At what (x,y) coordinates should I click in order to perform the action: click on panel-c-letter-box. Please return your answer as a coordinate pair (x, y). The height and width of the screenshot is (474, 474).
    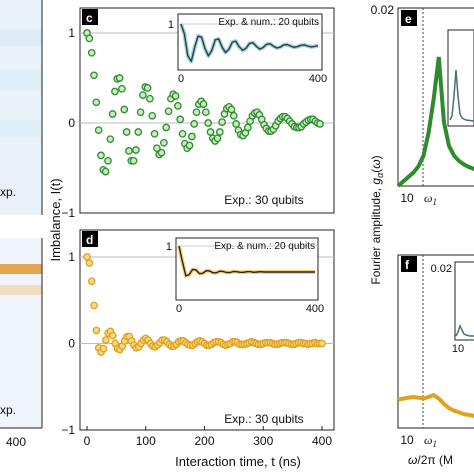
    Looking at the image, I should click on (90, 17).